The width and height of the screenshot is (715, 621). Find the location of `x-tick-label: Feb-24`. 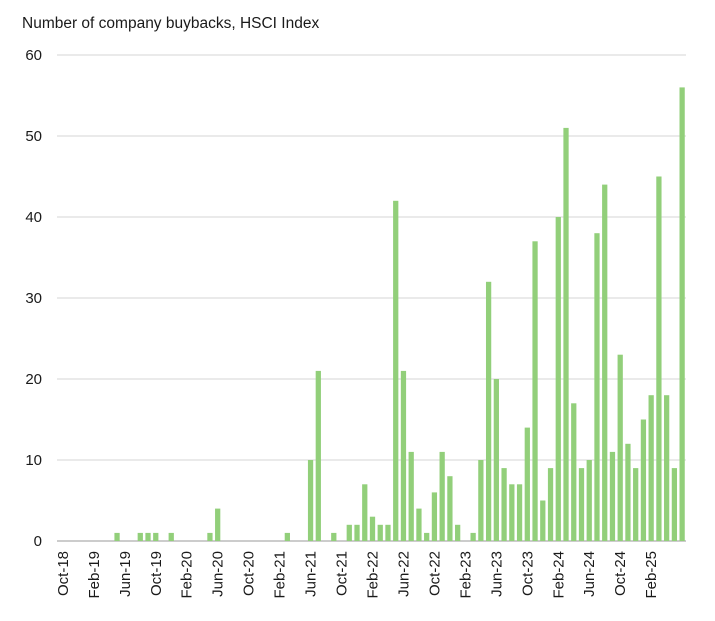

x-tick-label: Feb-24 is located at coordinates (558, 575).